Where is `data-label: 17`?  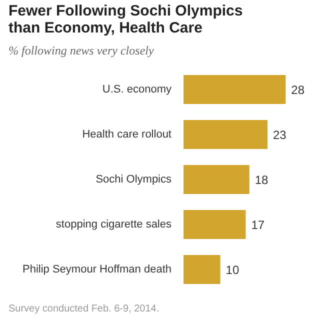 data-label: 17 is located at coordinates (258, 225).